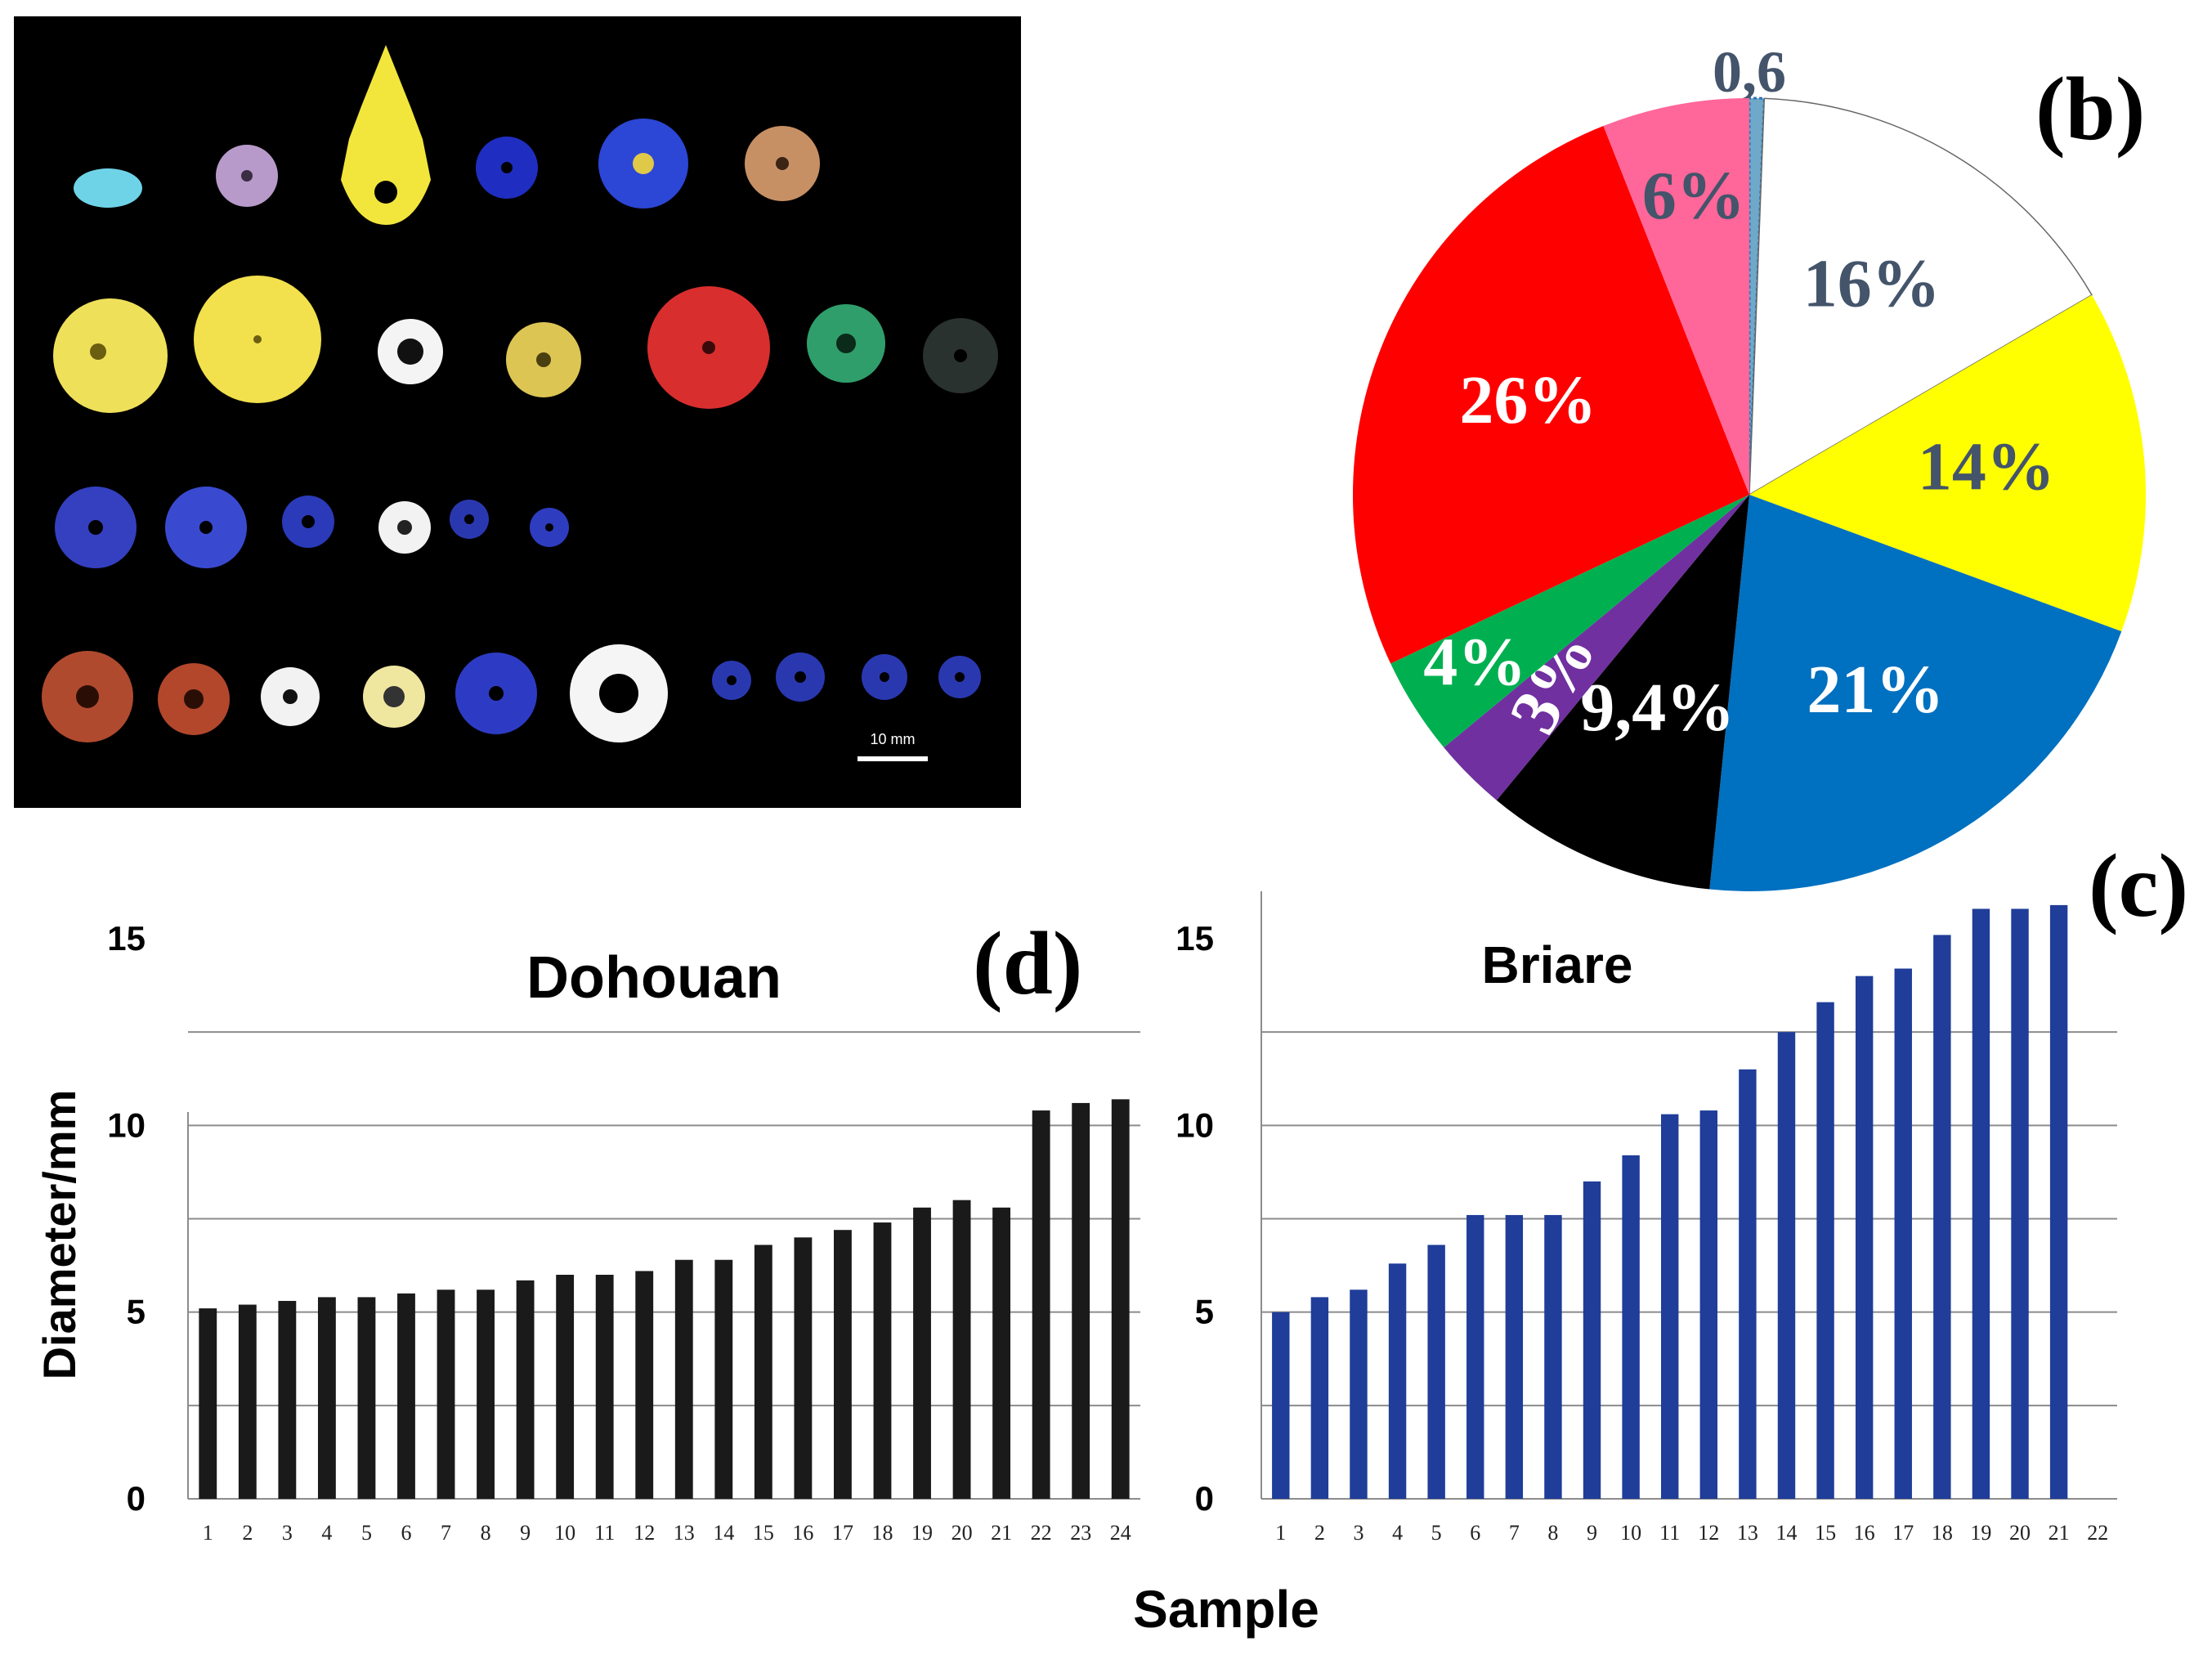 This screenshot has width=2212, height=1655. What do you see at coordinates (59, 1235) in the screenshot?
I see `y-axis-label: Diameter/mm` at bounding box center [59, 1235].